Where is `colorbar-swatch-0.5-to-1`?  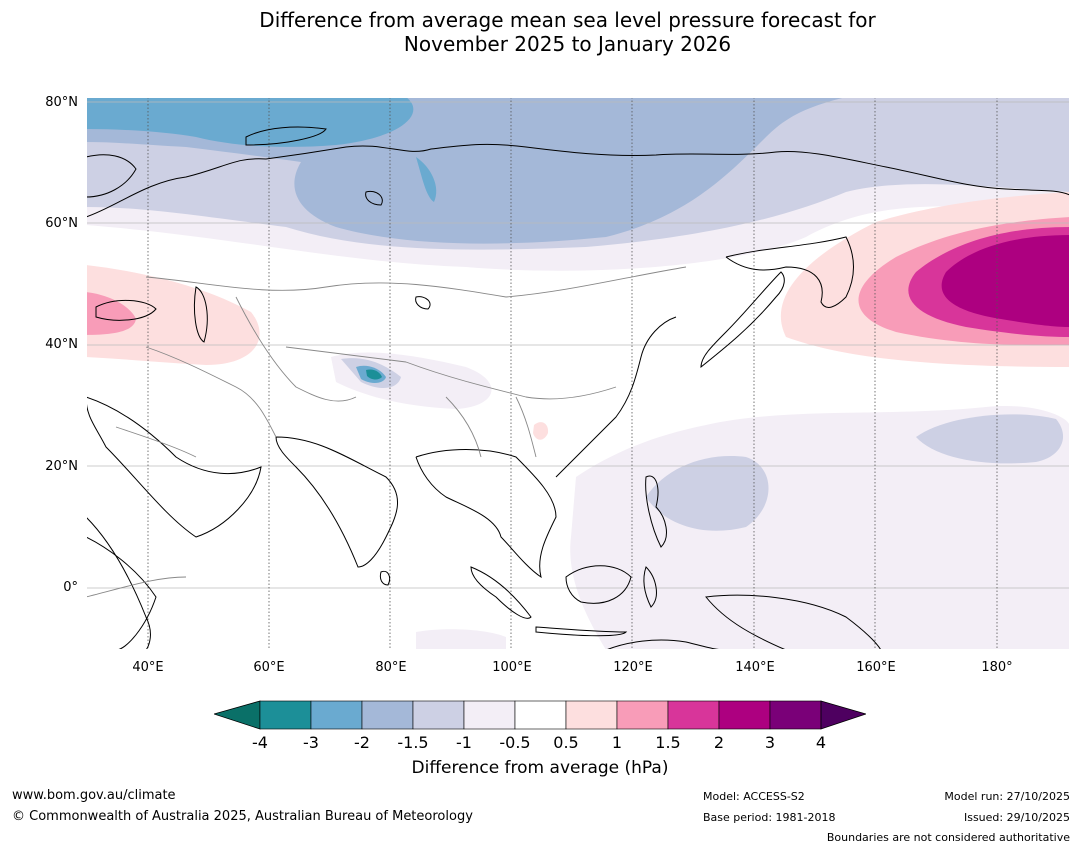 colorbar-swatch-0.5-to-1 is located at coordinates (591, 715).